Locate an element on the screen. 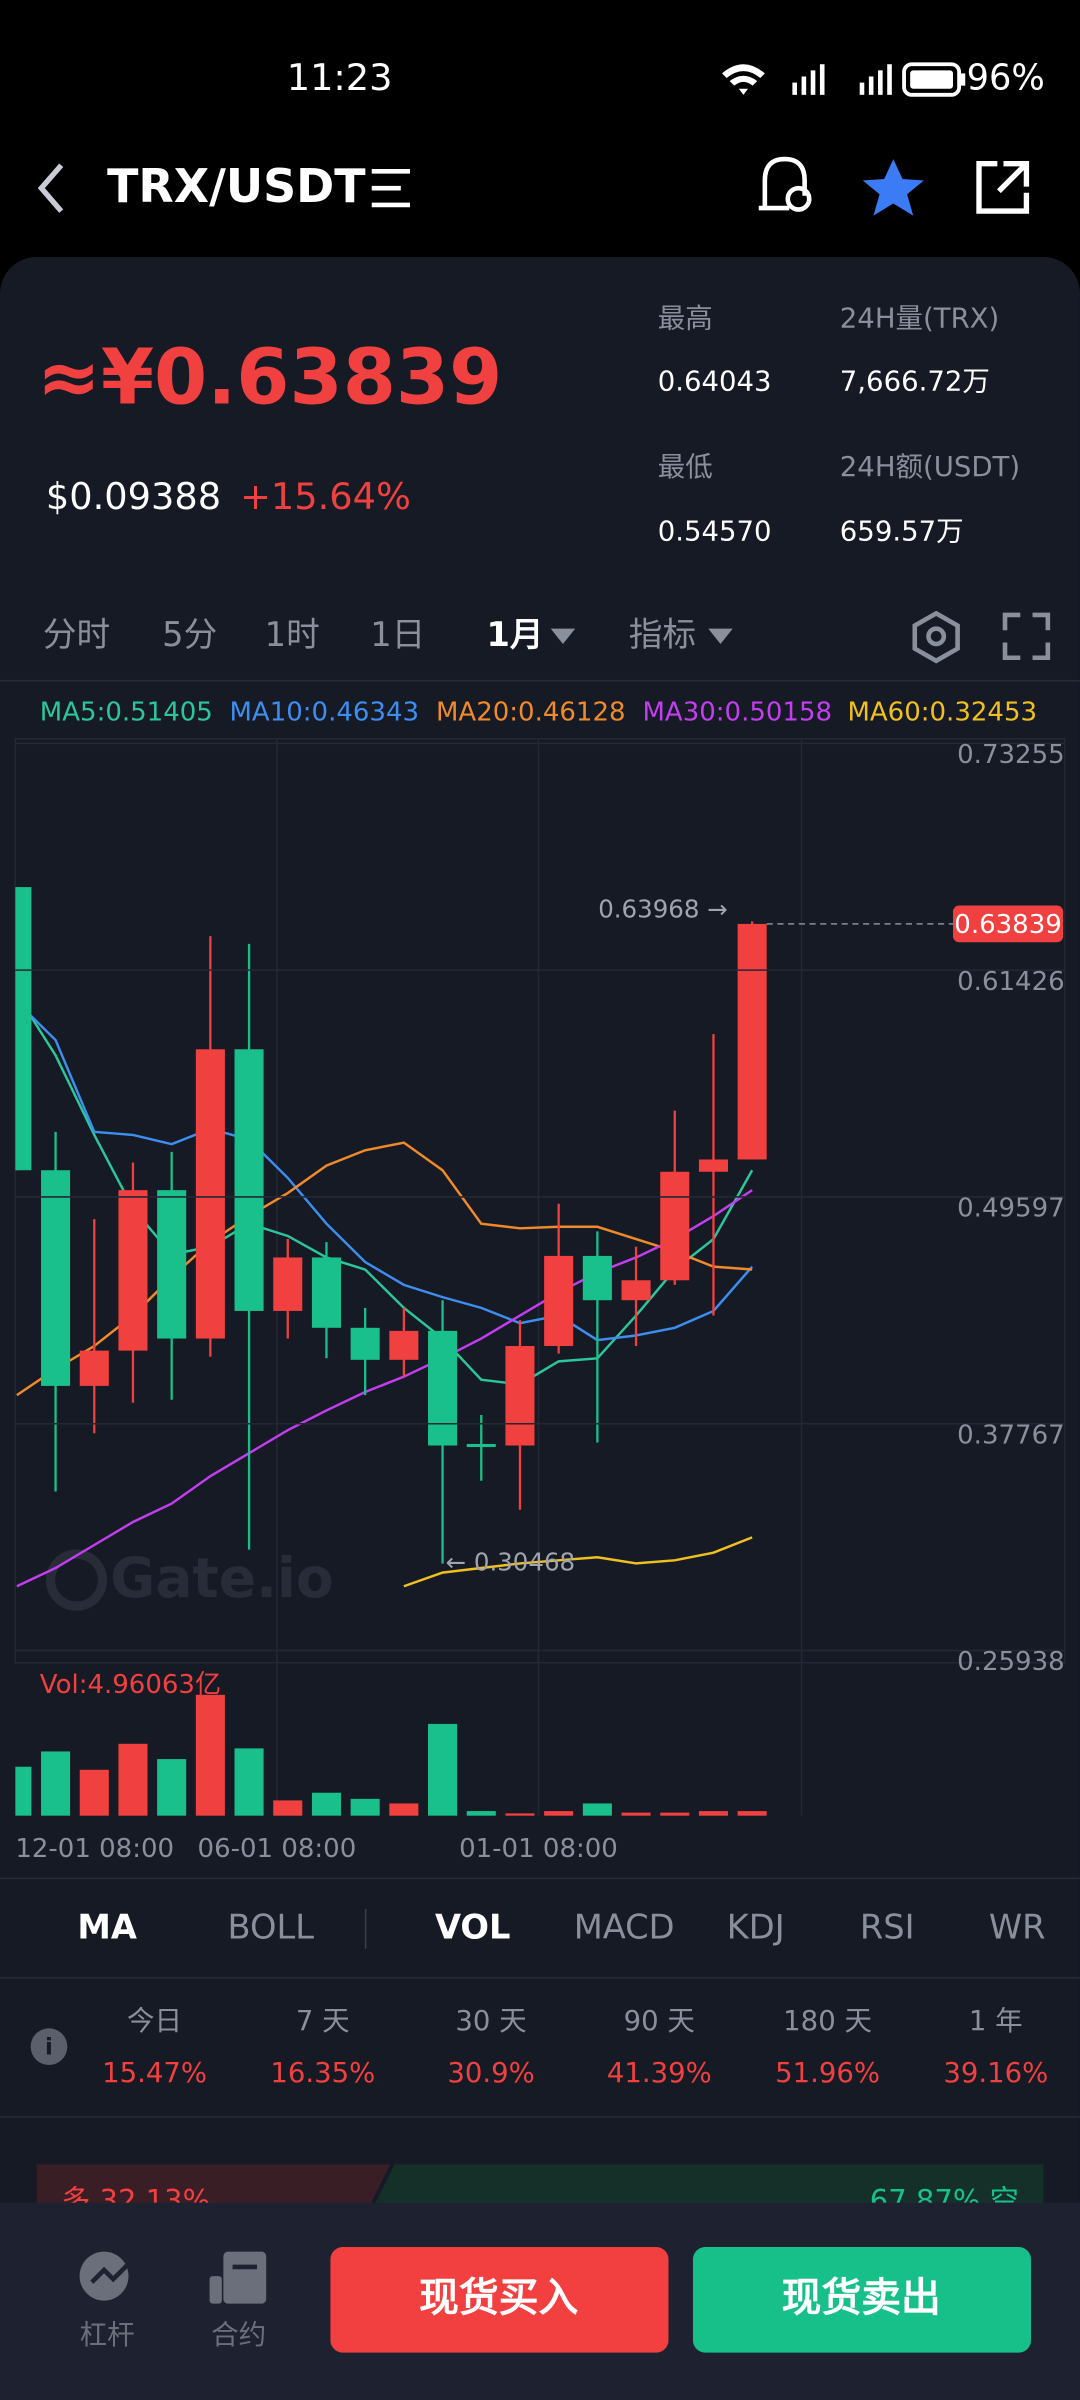 The width and height of the screenshot is (1080, 2400). indicator-tab: MA is located at coordinates (107, 1926).